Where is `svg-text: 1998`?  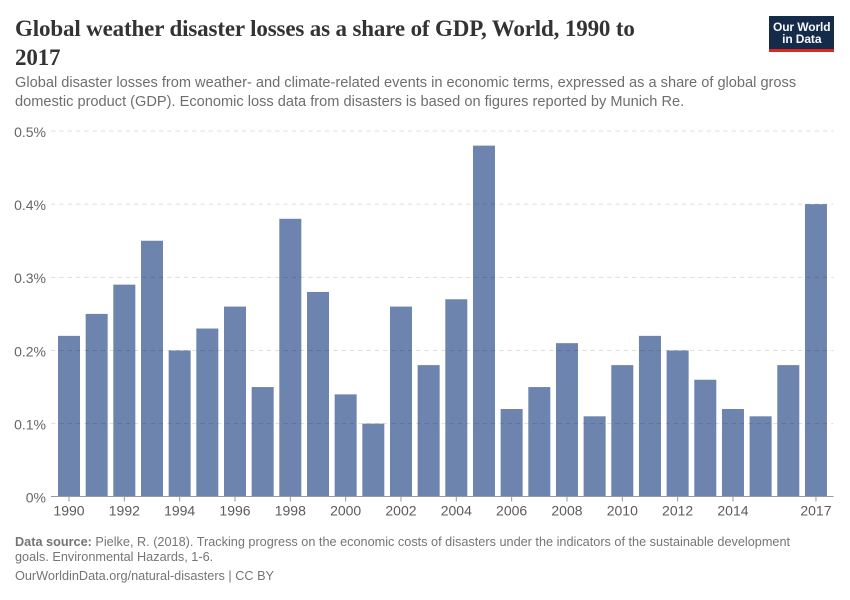 svg-text: 1998 is located at coordinates (290, 511).